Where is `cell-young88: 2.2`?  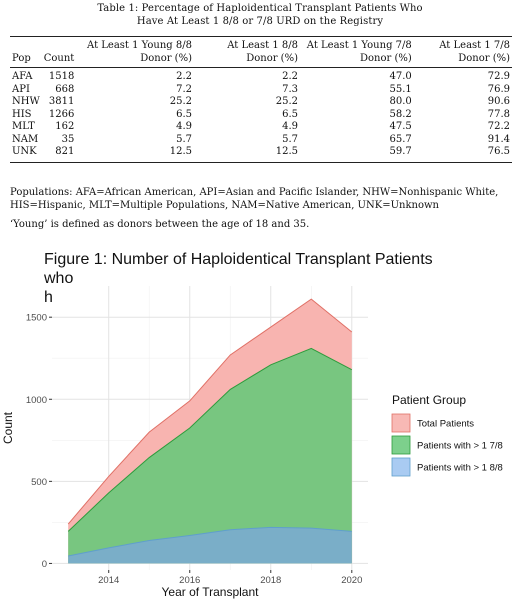
cell-young88: 2.2 is located at coordinates (184, 76).